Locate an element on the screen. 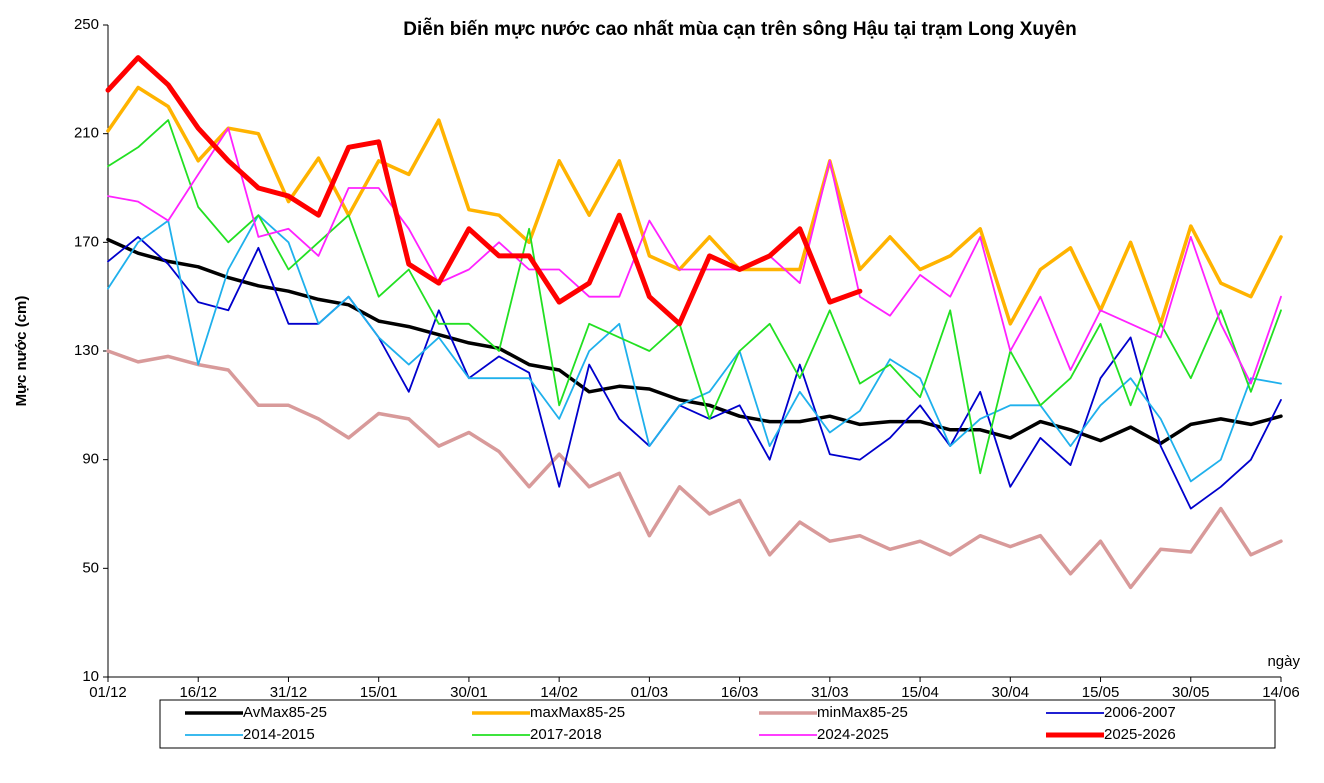 The width and height of the screenshot is (1324, 783). y-tick-label: 250 is located at coordinates (86, 24).